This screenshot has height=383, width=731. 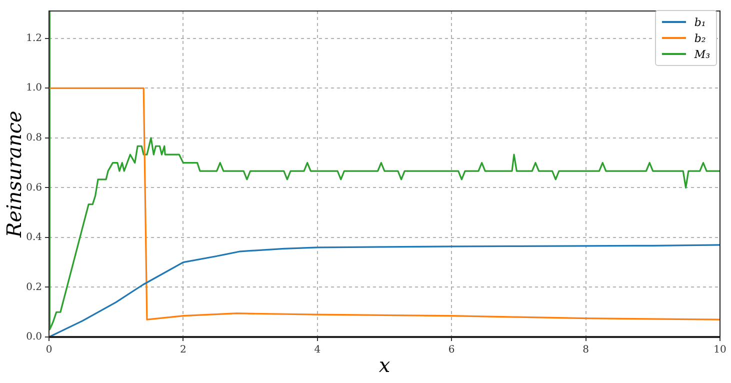 I want to click on legend-label: M₃, so click(x=702, y=54).